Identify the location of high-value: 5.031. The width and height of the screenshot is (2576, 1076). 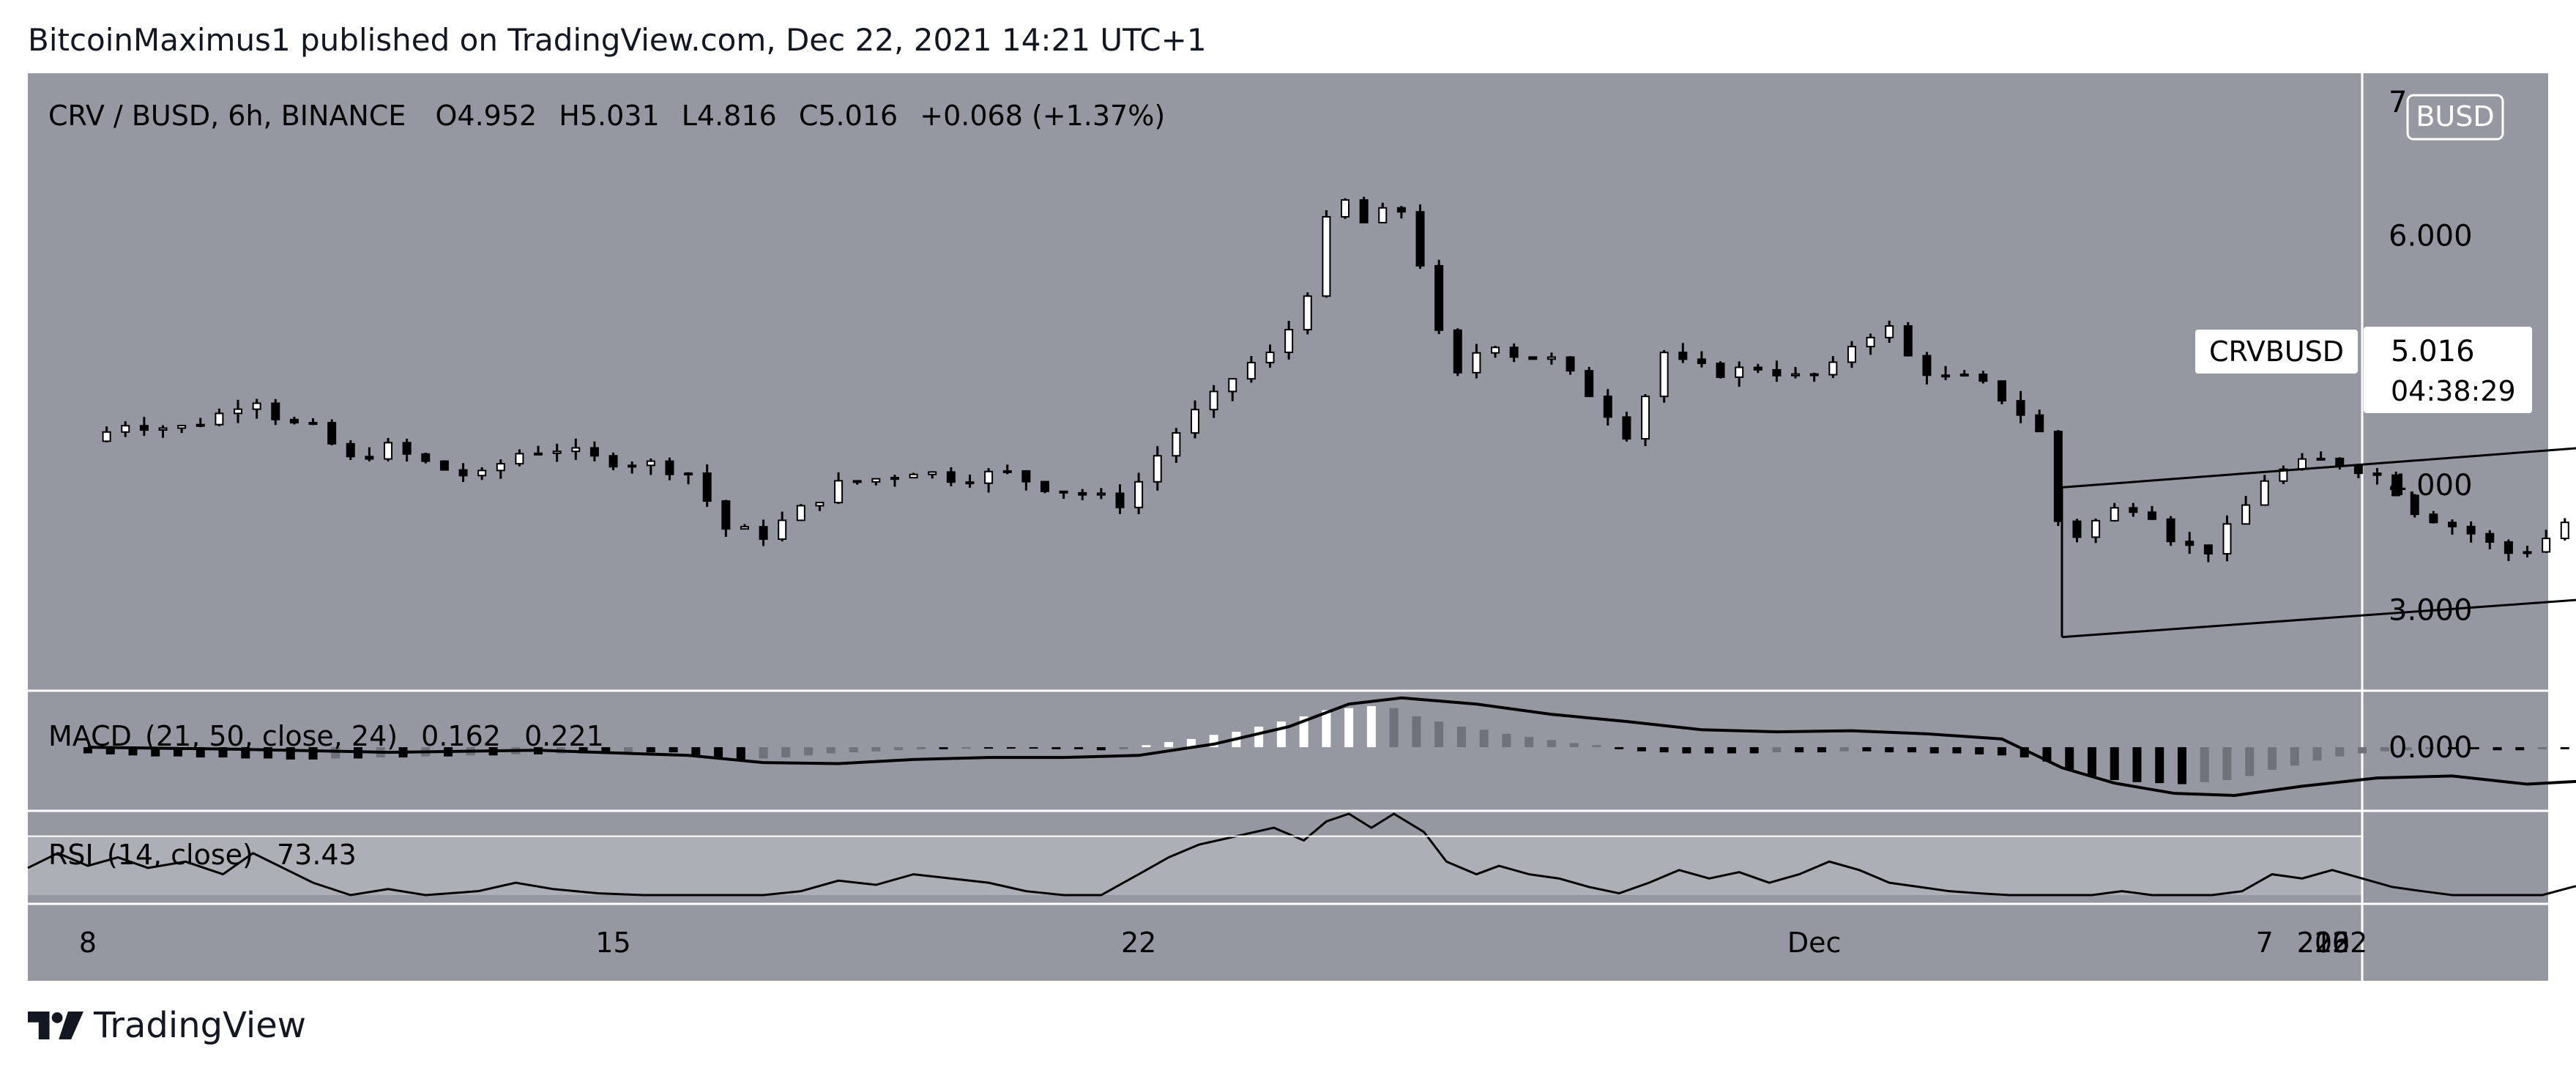
(620, 116).